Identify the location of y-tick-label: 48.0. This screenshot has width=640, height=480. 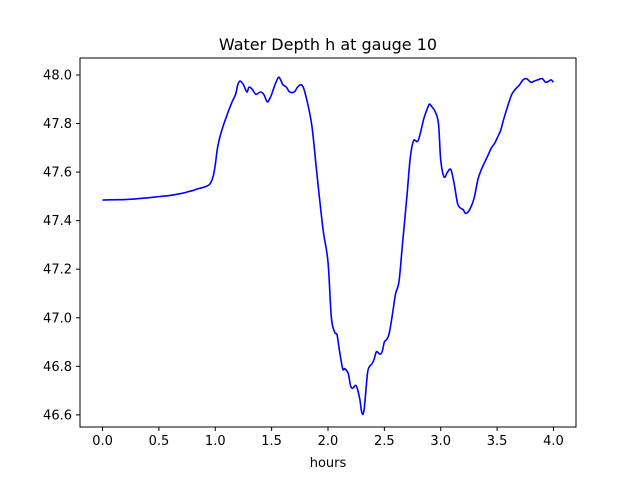
(57, 75).